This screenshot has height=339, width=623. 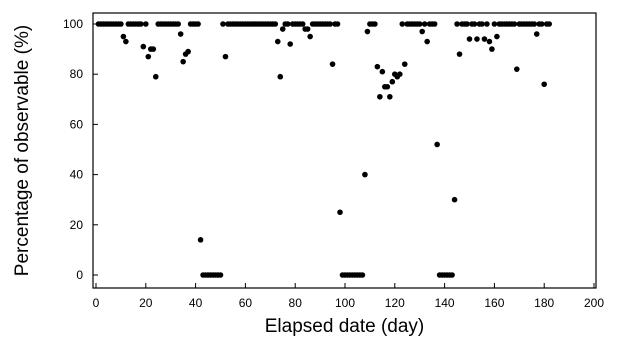 I want to click on x-tick-label: 20, so click(x=146, y=303).